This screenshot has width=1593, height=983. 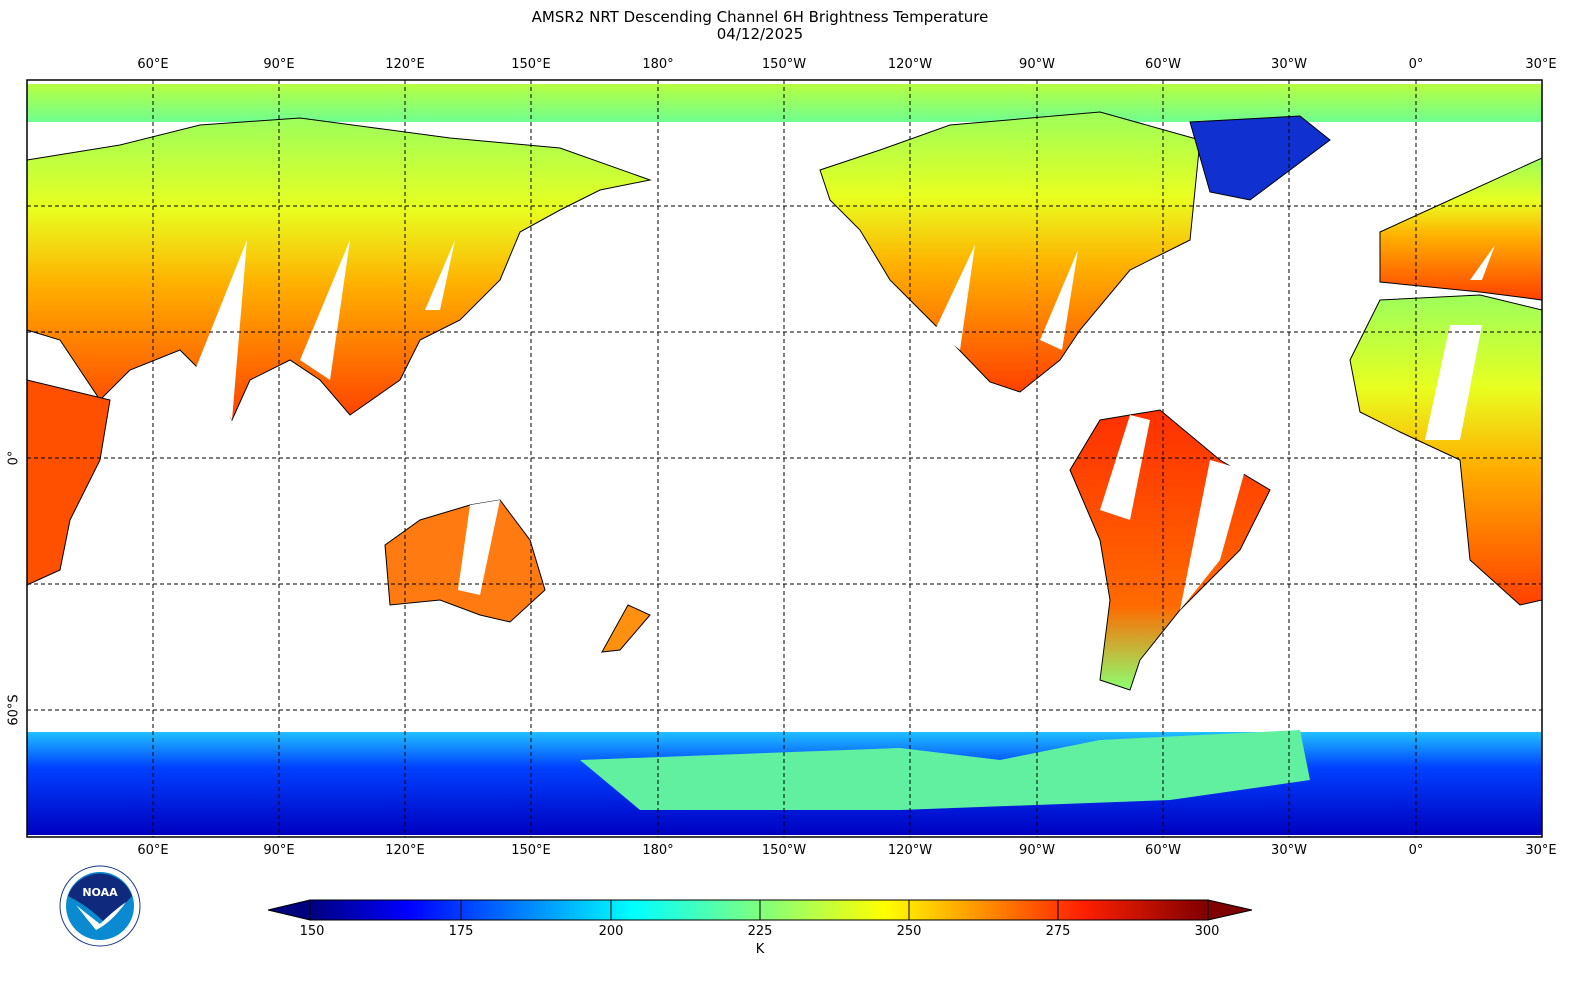 What do you see at coordinates (405, 850) in the screenshot?
I see `lon-label-bottom: 120°E` at bounding box center [405, 850].